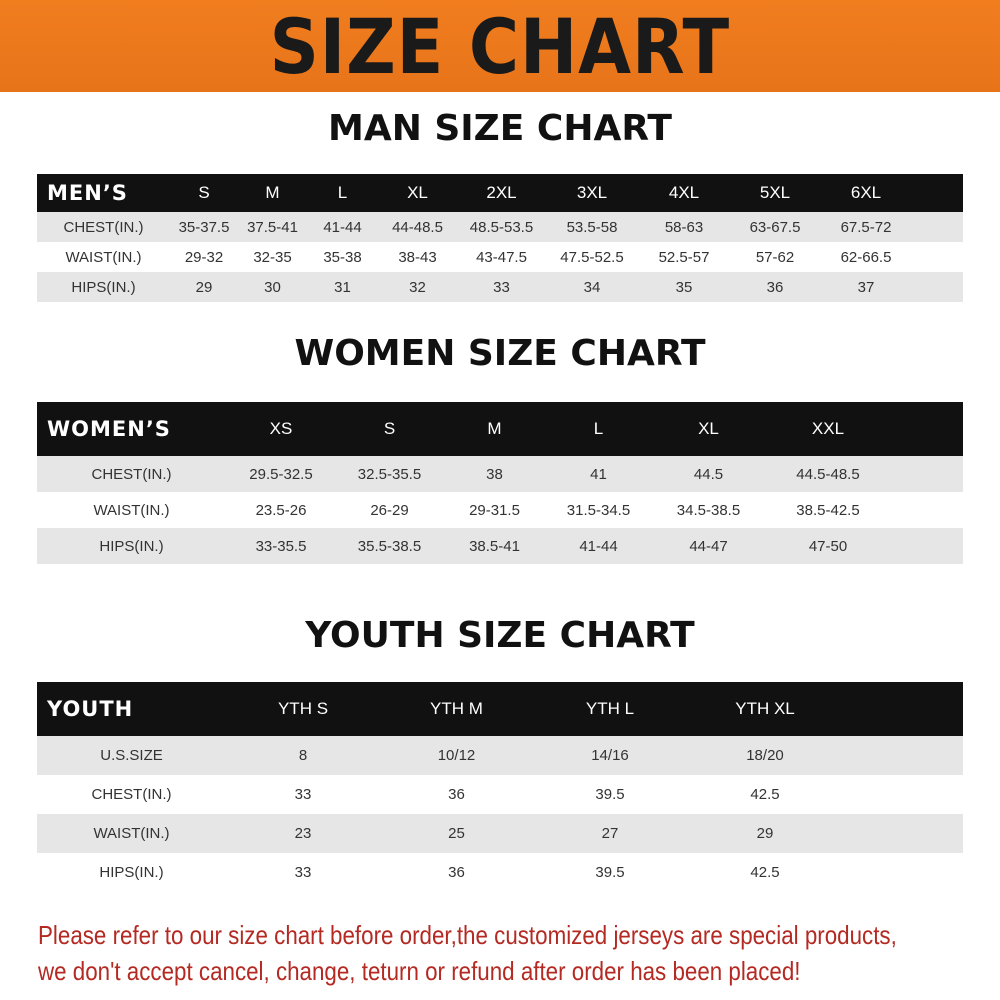 The height and width of the screenshot is (1000, 1000). I want to click on size-header-cell: 3XL, so click(592, 192).